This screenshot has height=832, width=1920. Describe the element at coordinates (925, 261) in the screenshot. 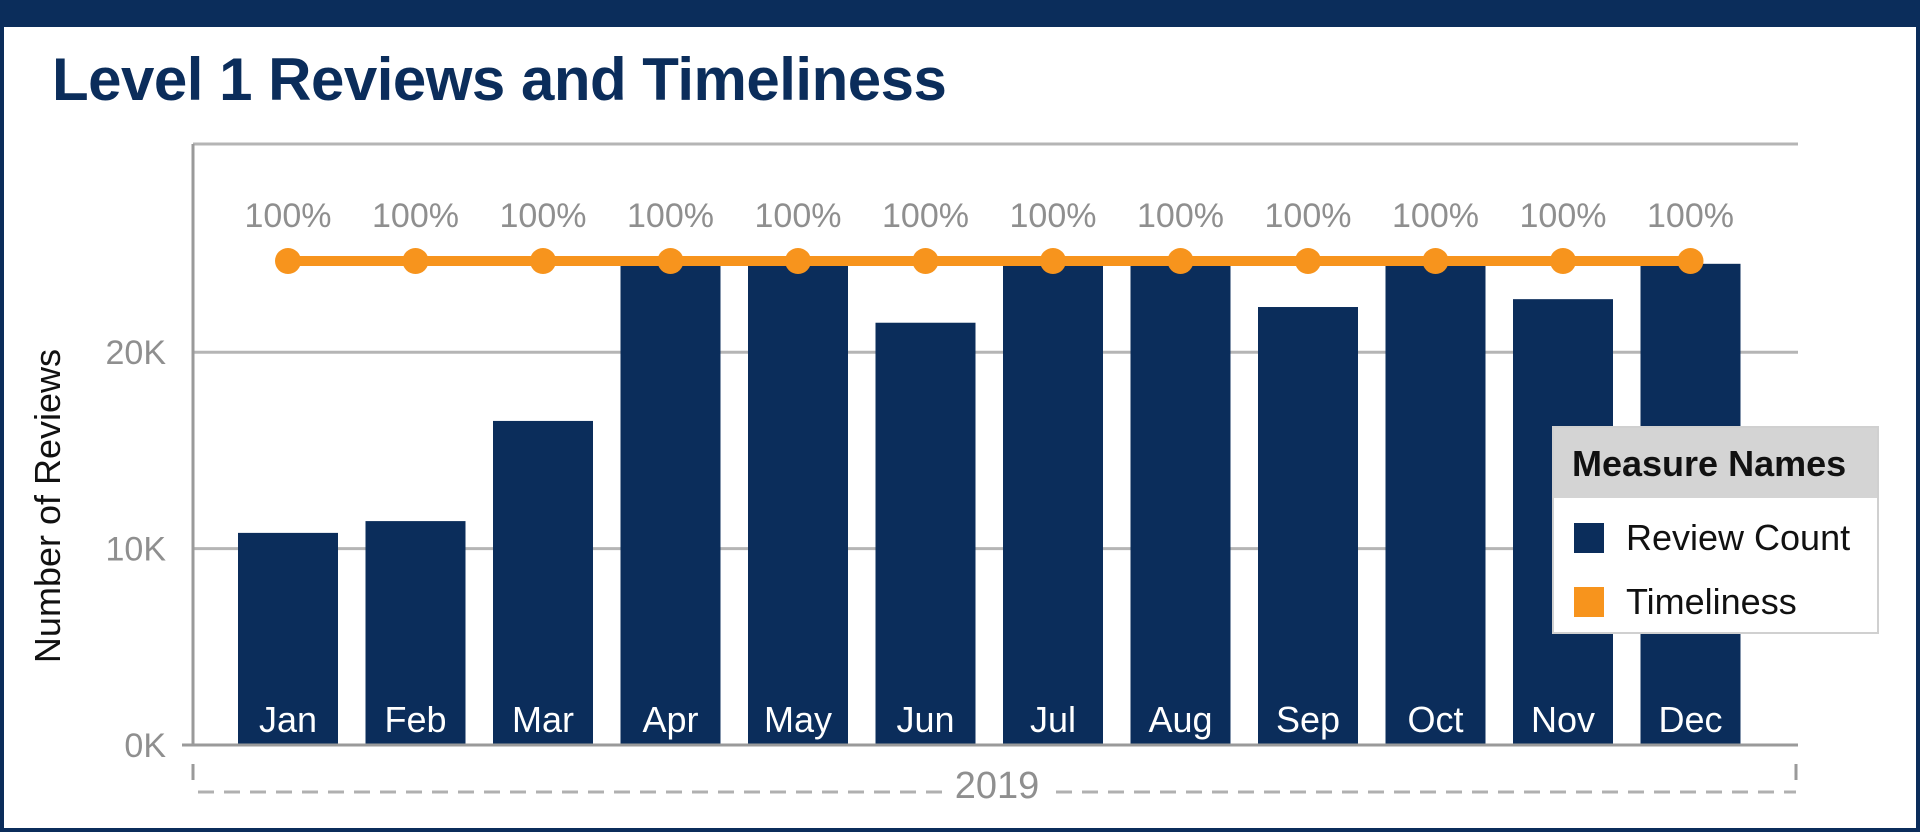

I see `timeliness-point-jun` at that location.